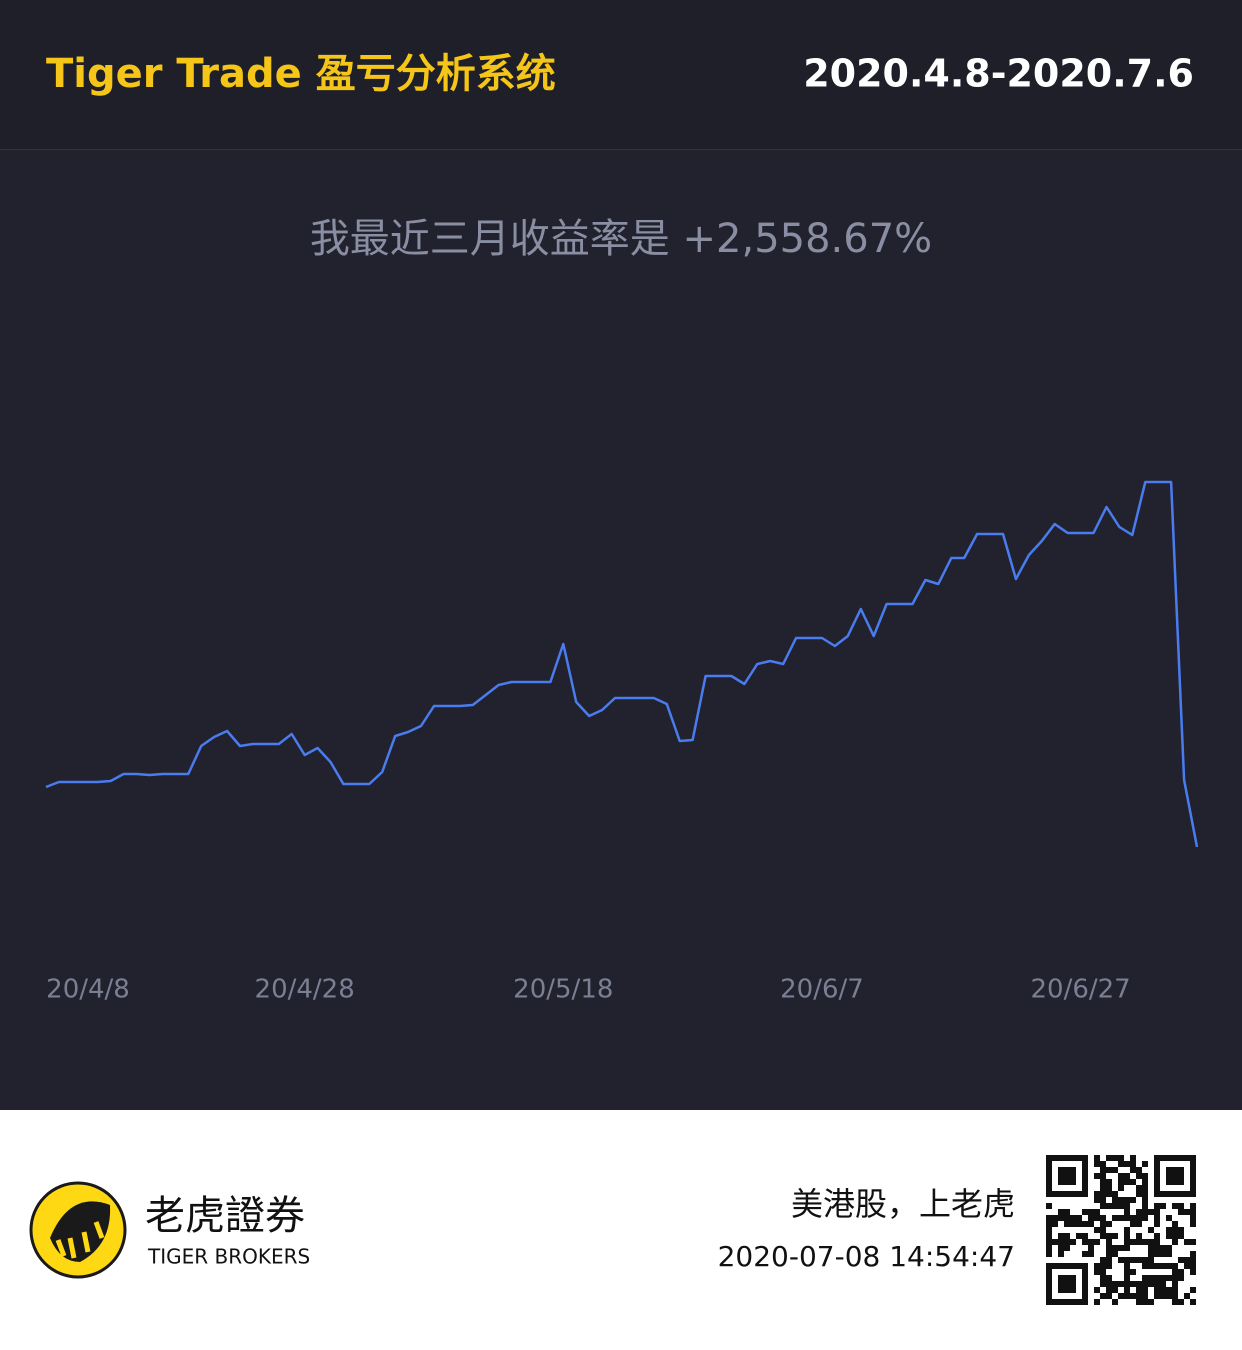 The width and height of the screenshot is (1242, 1350). What do you see at coordinates (1080, 990) in the screenshot?
I see `x-tick-label: 20/6/27` at bounding box center [1080, 990].